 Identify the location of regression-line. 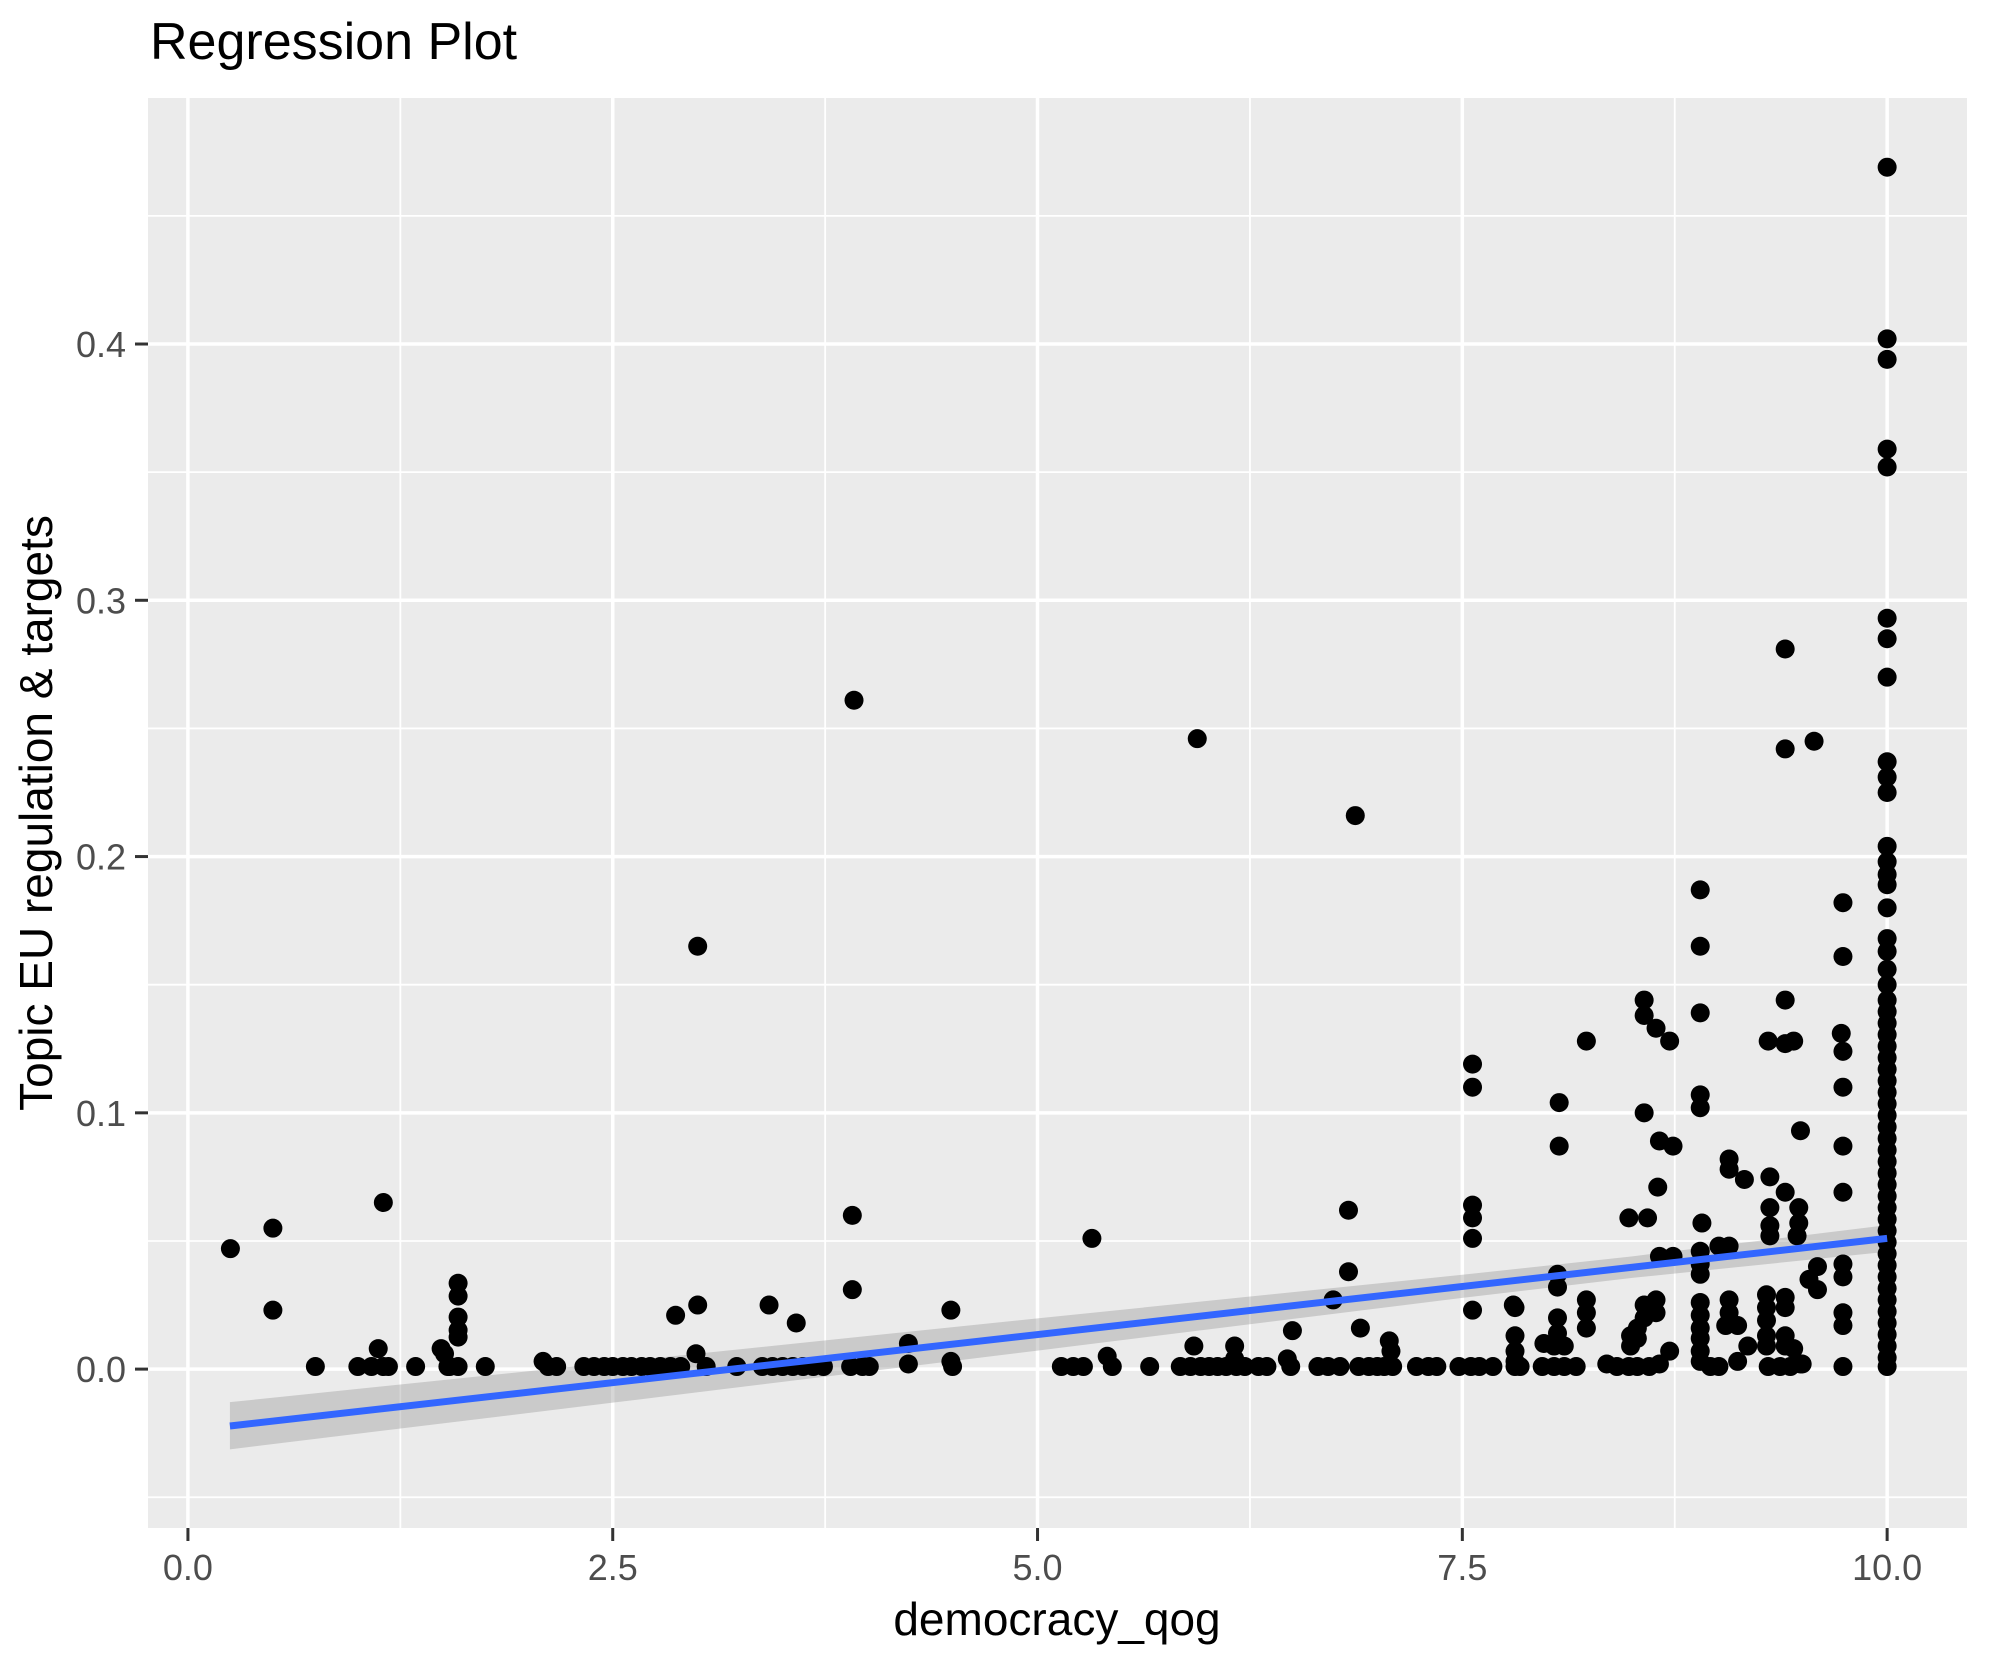
(1058, 1332).